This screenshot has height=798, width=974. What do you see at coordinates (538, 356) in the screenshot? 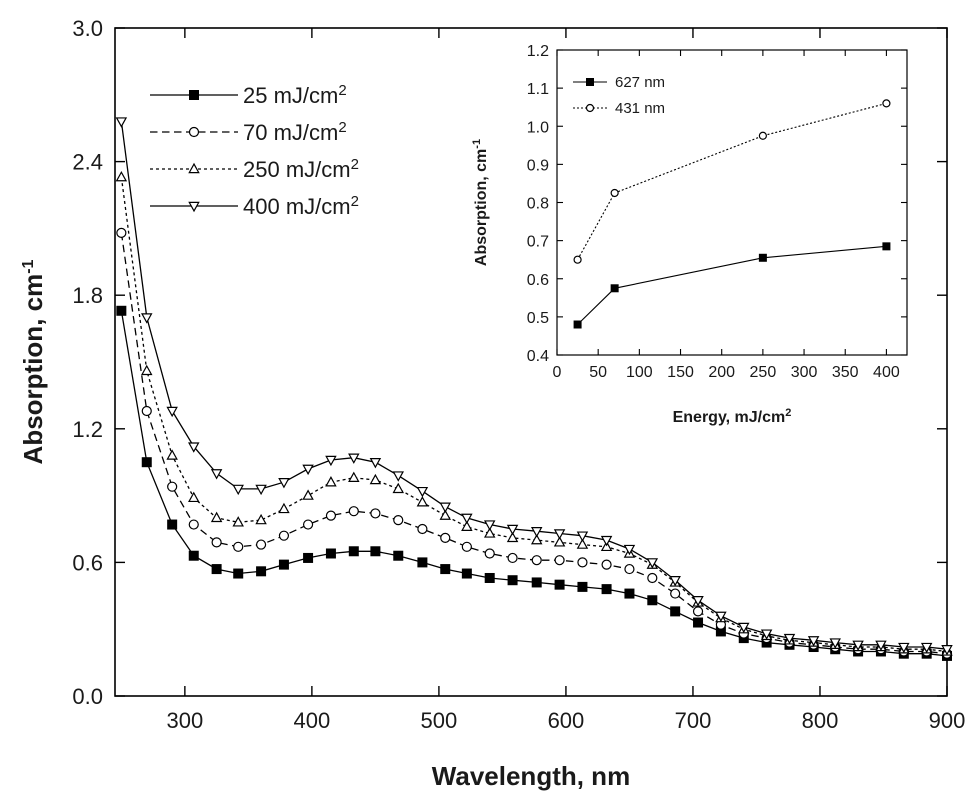
I see `inset-y-tick-label: 0.4` at bounding box center [538, 356].